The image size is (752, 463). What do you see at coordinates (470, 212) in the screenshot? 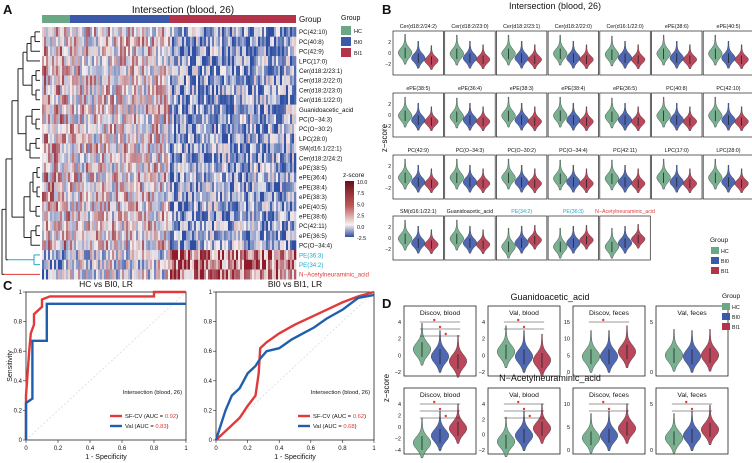
I see `violin-panel-title: Guanidoacetic_acid` at bounding box center [470, 212].